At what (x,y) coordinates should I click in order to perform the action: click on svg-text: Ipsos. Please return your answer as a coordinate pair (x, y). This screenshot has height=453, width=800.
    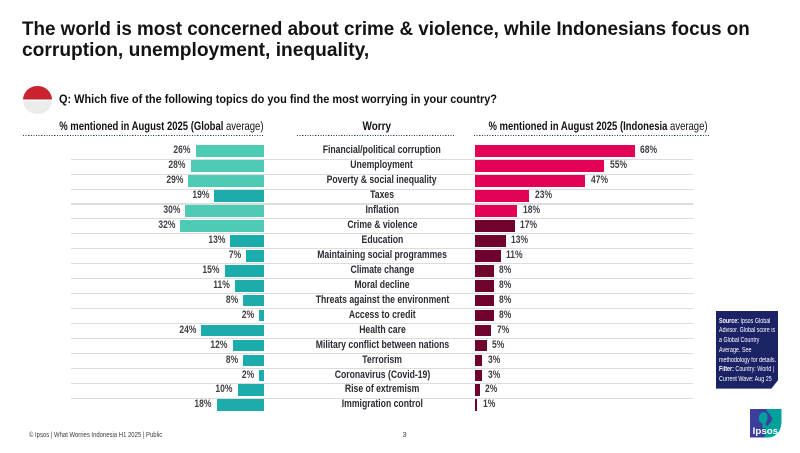
    Looking at the image, I should click on (766, 431).